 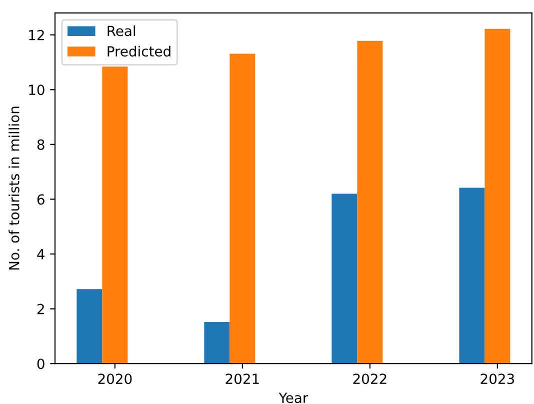 What do you see at coordinates (40, 144) in the screenshot?
I see `y-tick-label: 8` at bounding box center [40, 144].